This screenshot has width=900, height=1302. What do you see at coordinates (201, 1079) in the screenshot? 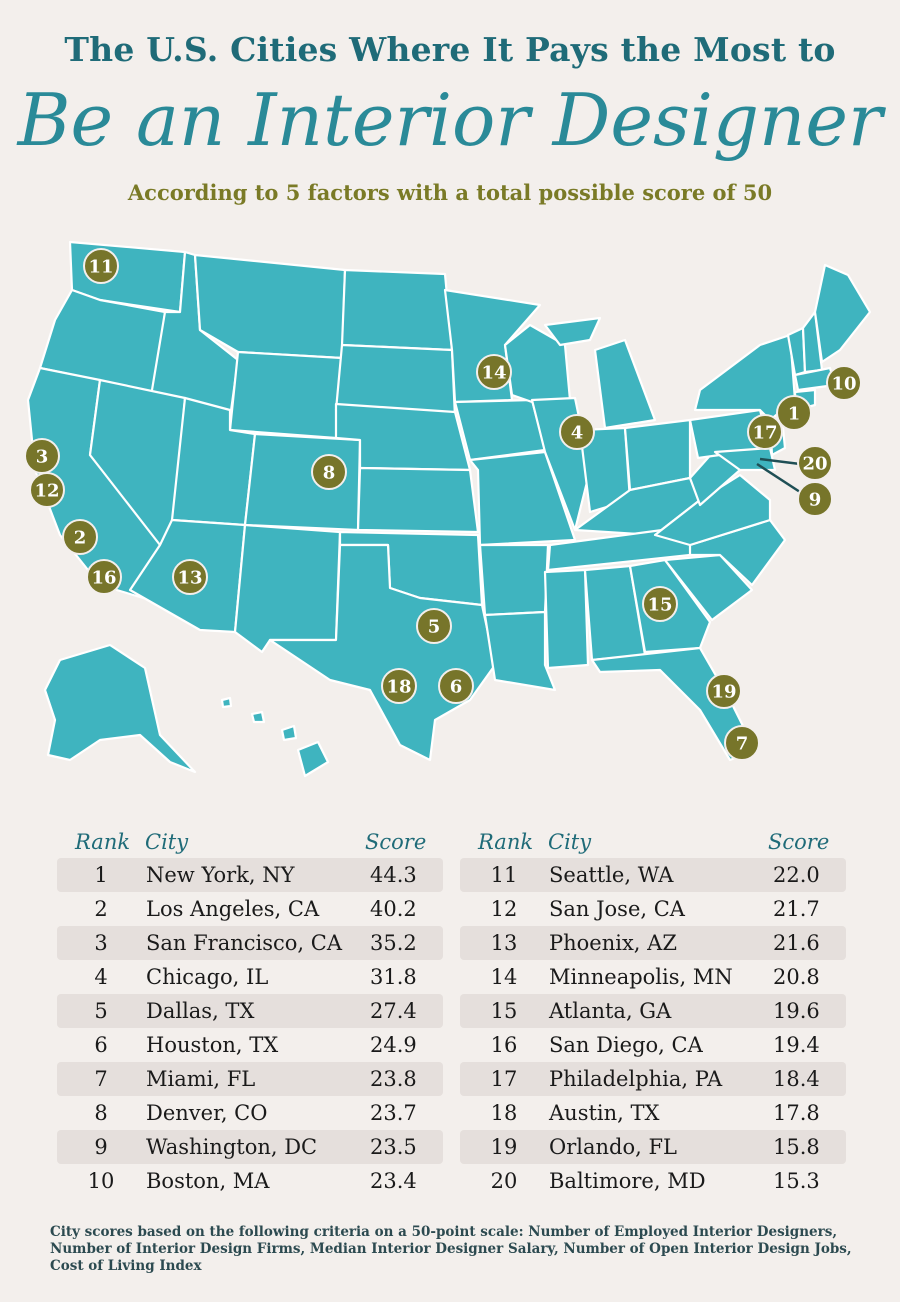
I see `cell-city: Miami, FL` at bounding box center [201, 1079].